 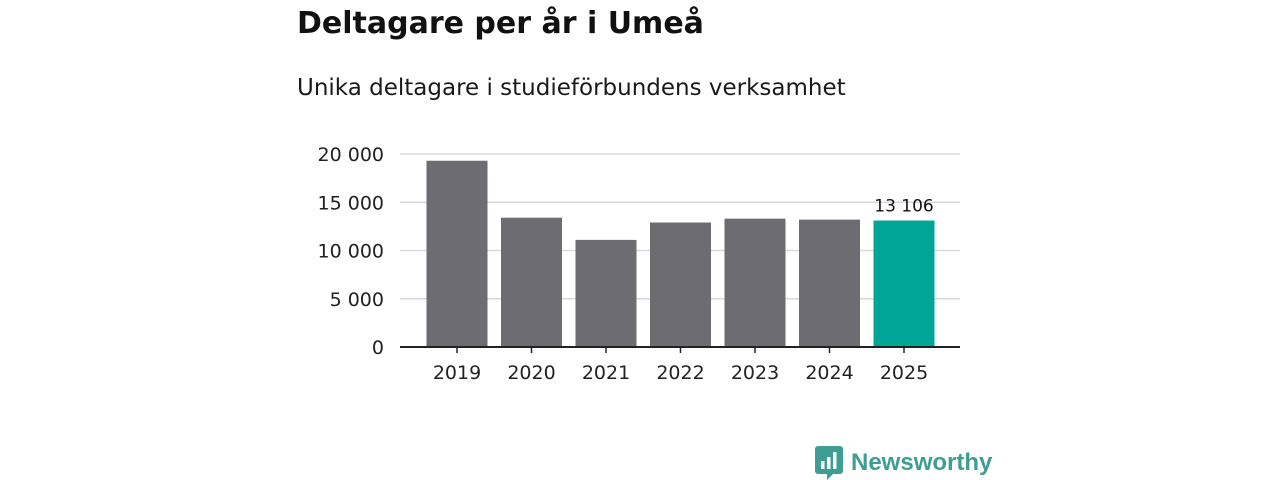 What do you see at coordinates (457, 253) in the screenshot?
I see `bar-2019` at bounding box center [457, 253].